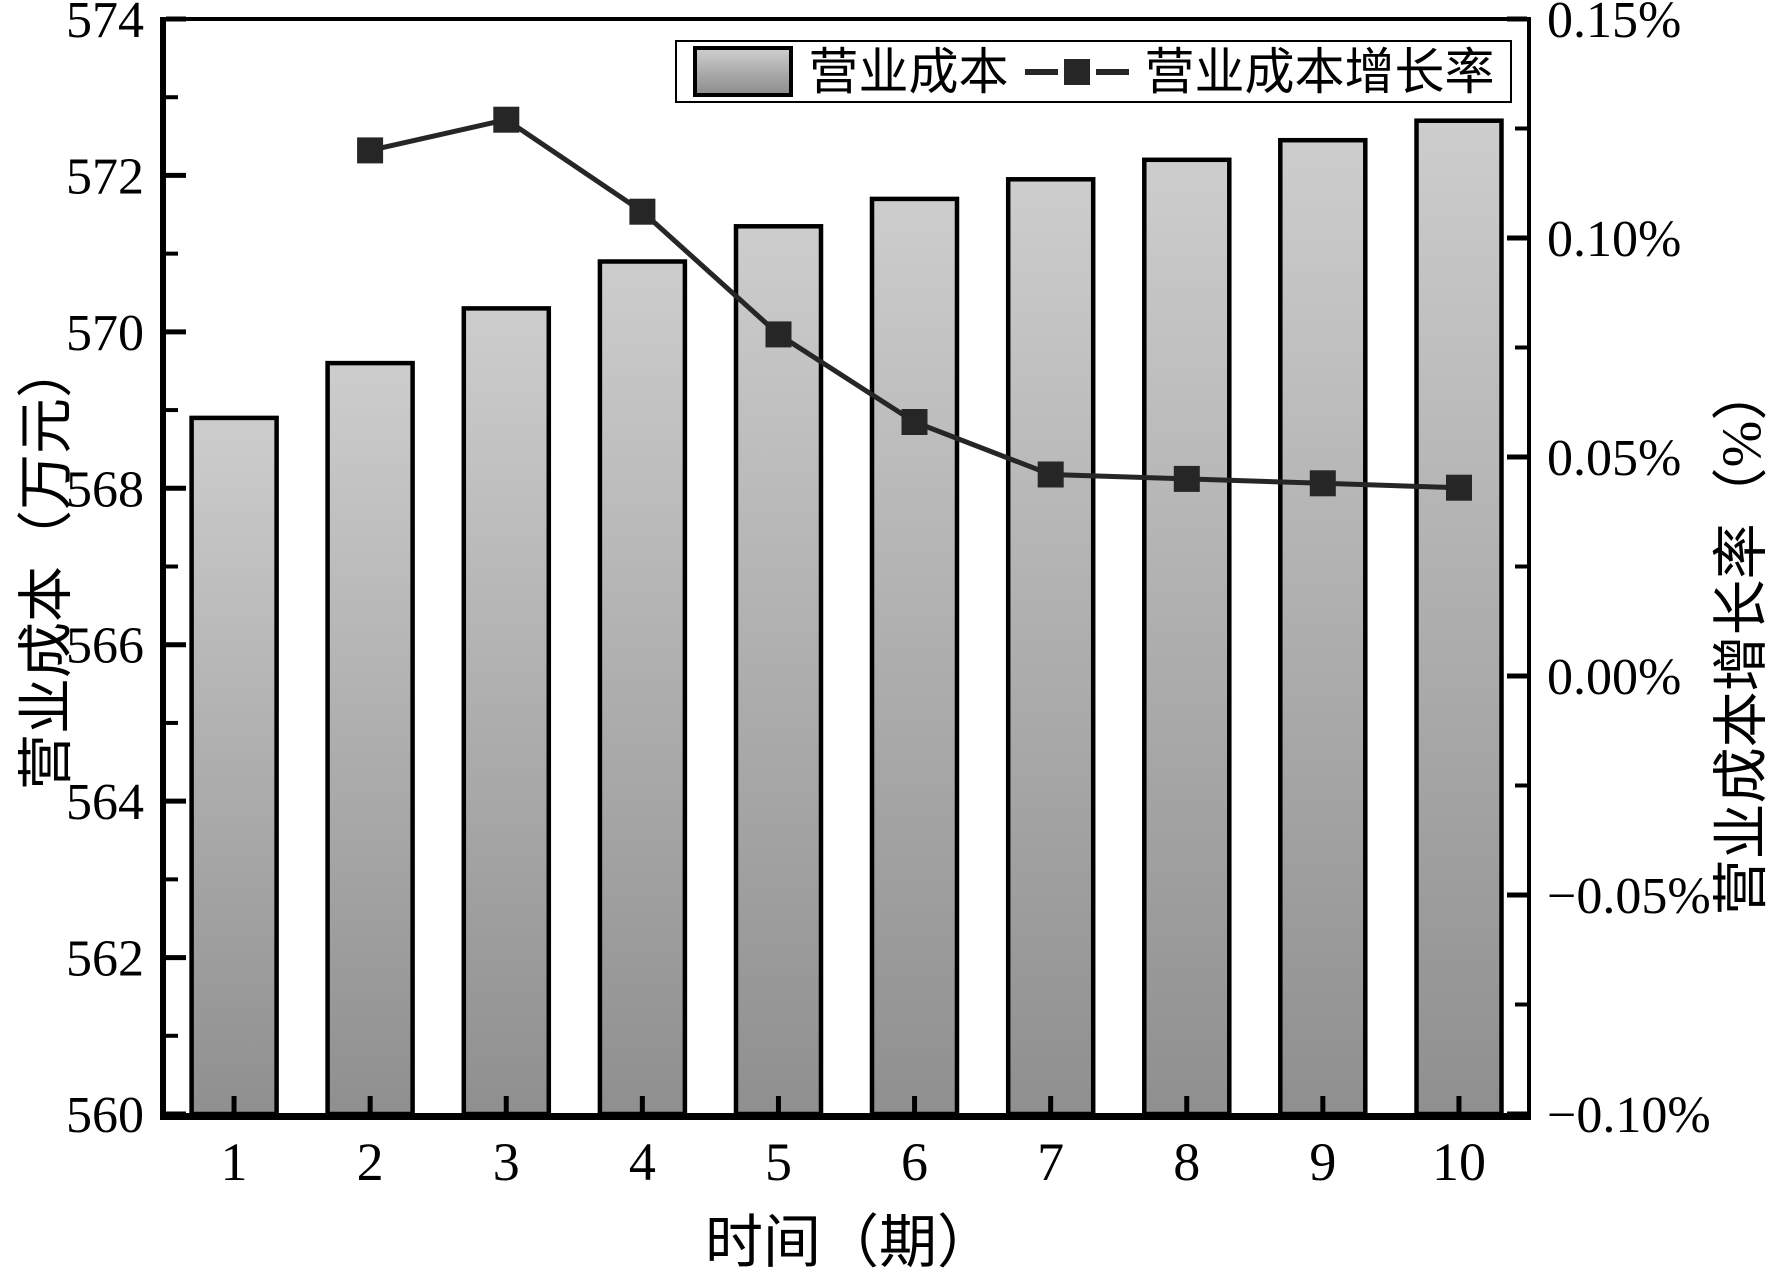 The height and width of the screenshot is (1279, 1772). I want to click on right-tick-label: 0.05%, so click(1614, 458).